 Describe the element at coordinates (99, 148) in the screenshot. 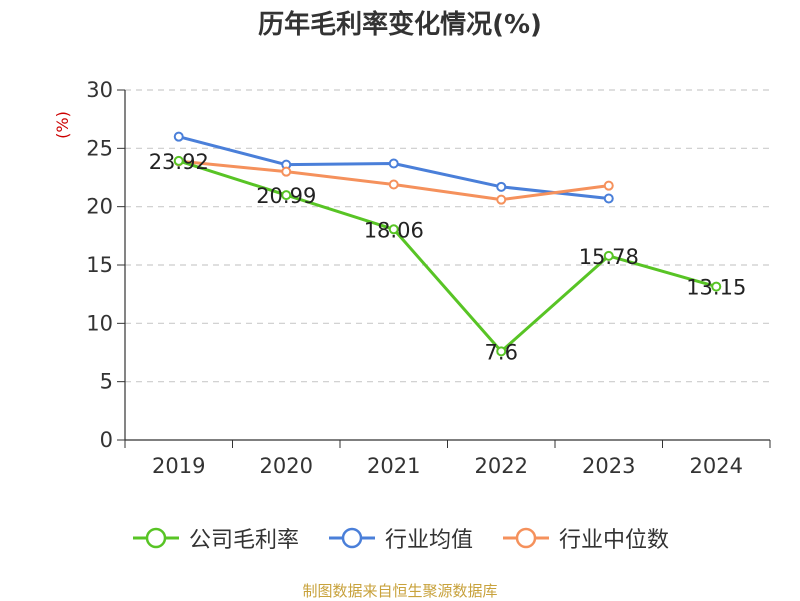

I see `y-tick-label: 25` at that location.